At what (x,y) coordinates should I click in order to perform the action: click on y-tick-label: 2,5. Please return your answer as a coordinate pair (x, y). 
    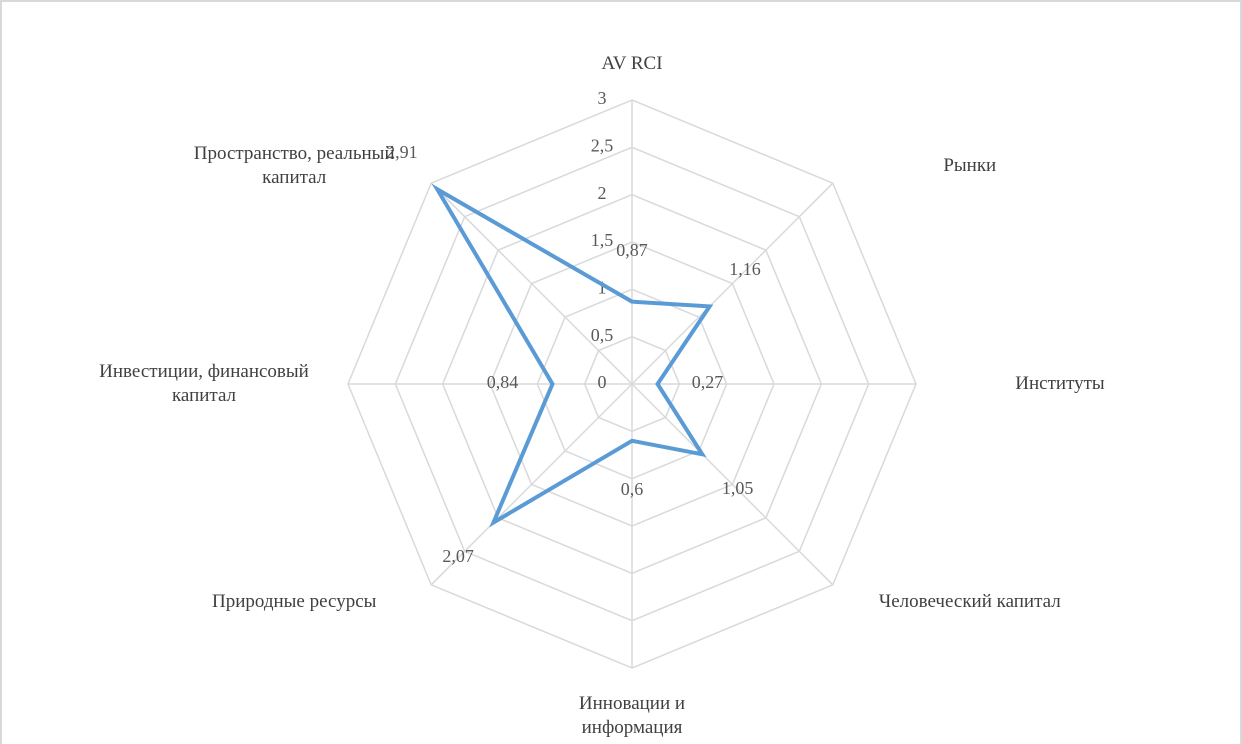
    Looking at the image, I should click on (602, 145).